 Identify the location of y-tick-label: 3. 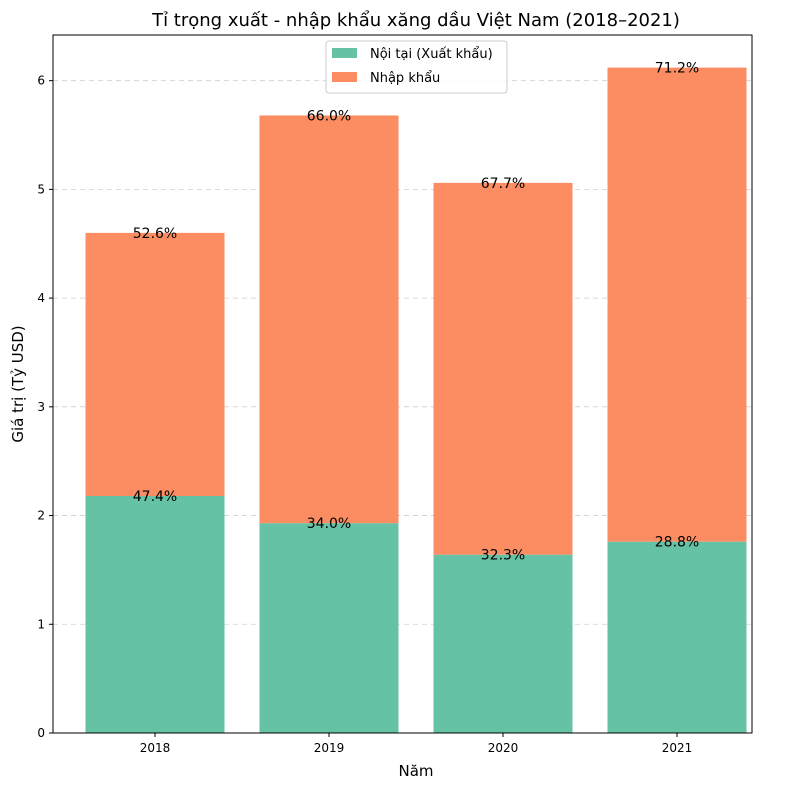
(41, 407).